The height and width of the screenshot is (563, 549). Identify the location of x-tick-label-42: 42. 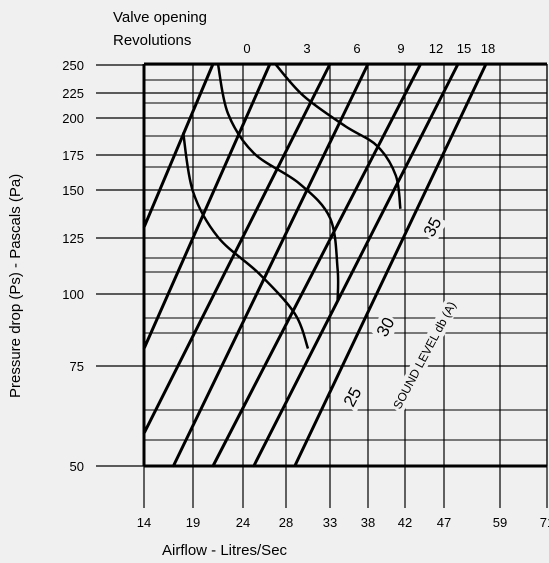
(405, 522).